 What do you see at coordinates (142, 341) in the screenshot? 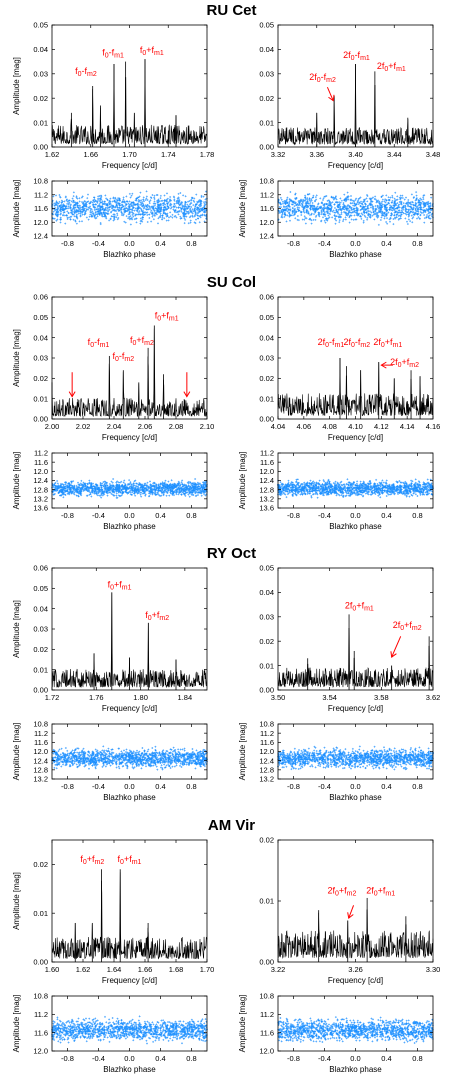
I see `peak-annotation: f0+fm2` at bounding box center [142, 341].